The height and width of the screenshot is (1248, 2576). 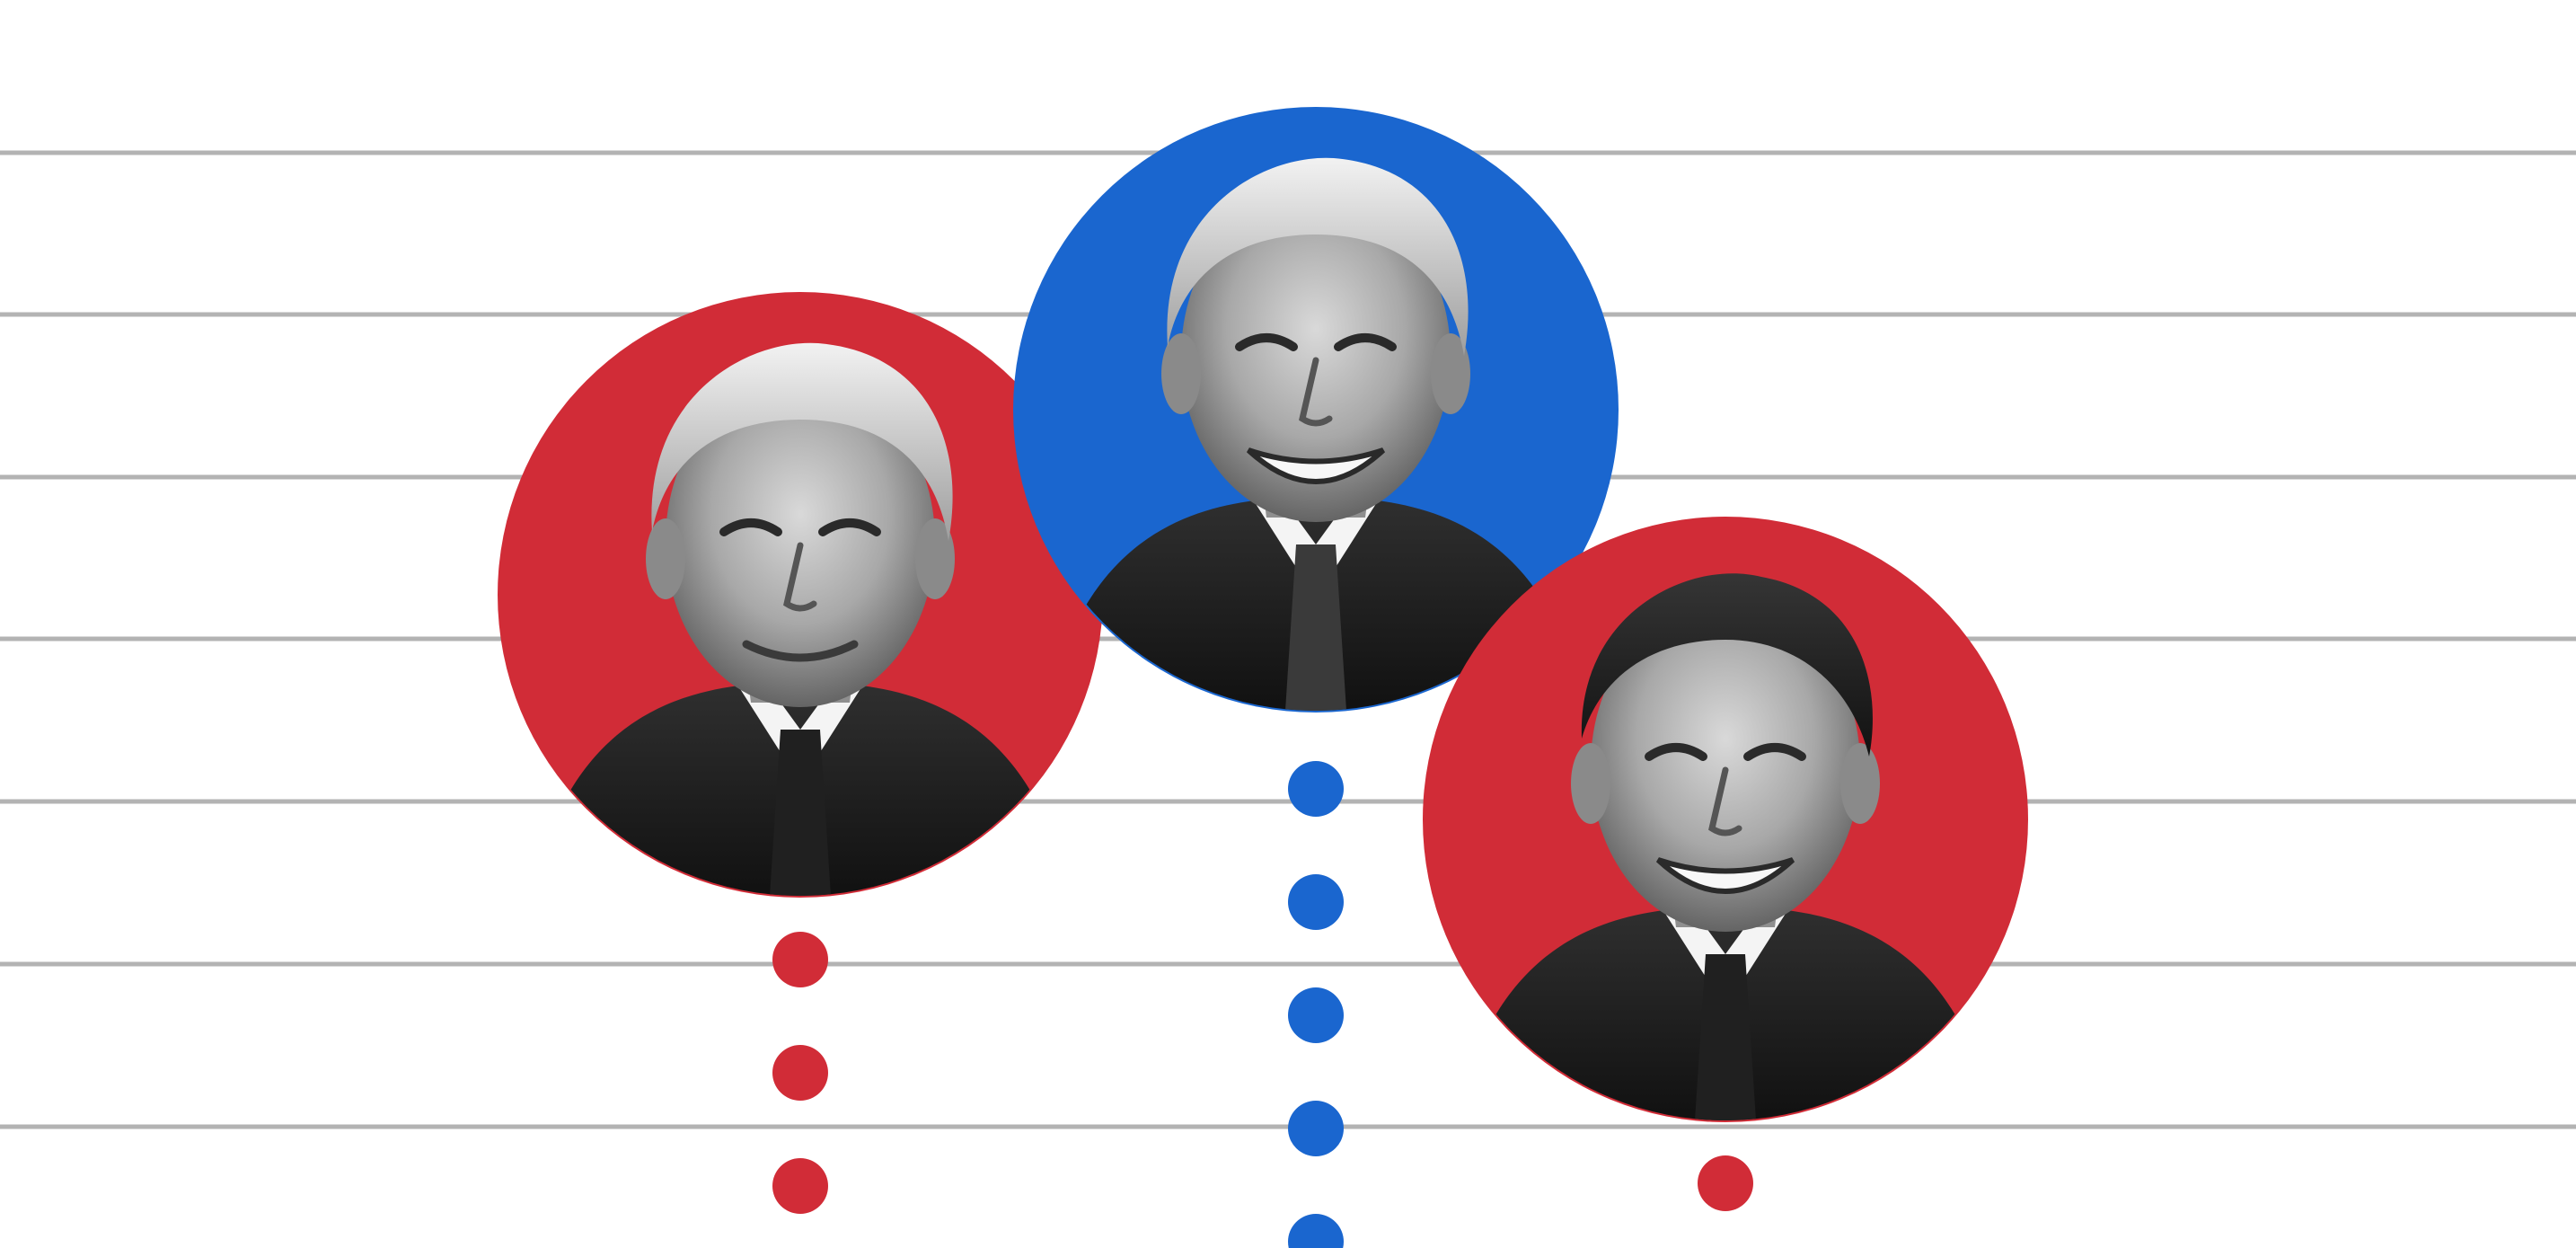 I want to click on dot-columns, so click(x=1262, y=1004).